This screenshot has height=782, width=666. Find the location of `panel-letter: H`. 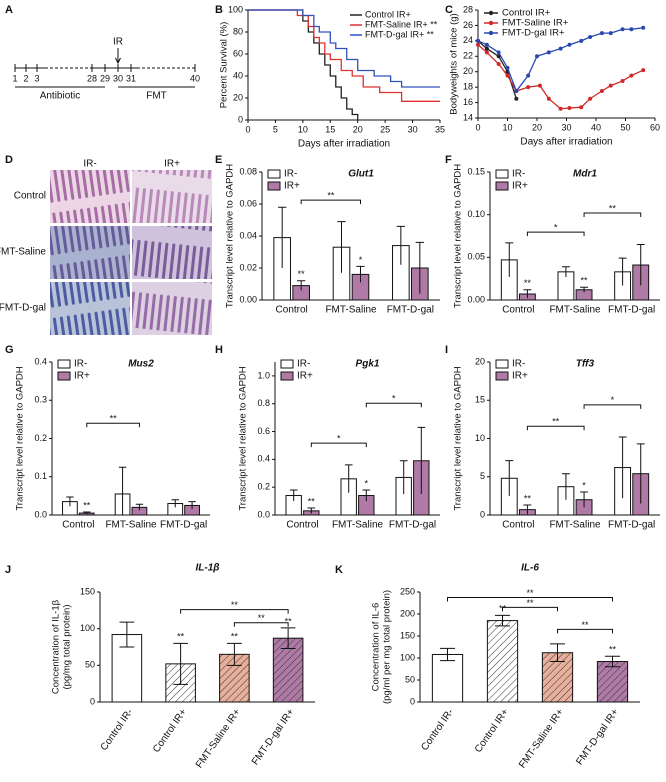

panel-letter: H is located at coordinates (219, 350).